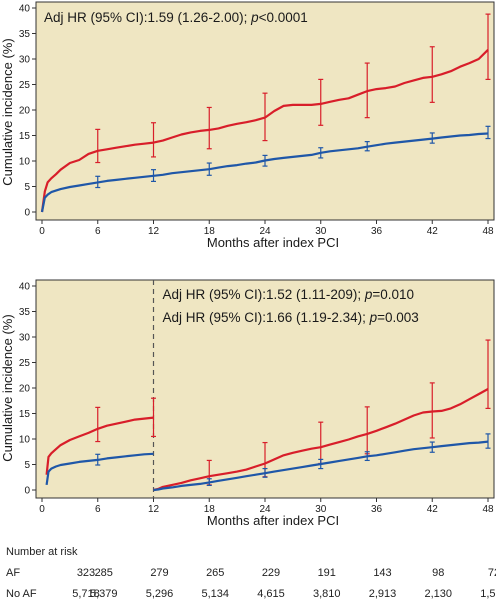 Image resolution: width=496 pixels, height=601 pixels. Describe the element at coordinates (210, 231) in the screenshot. I see `top-x-tick-label: 18` at that location.